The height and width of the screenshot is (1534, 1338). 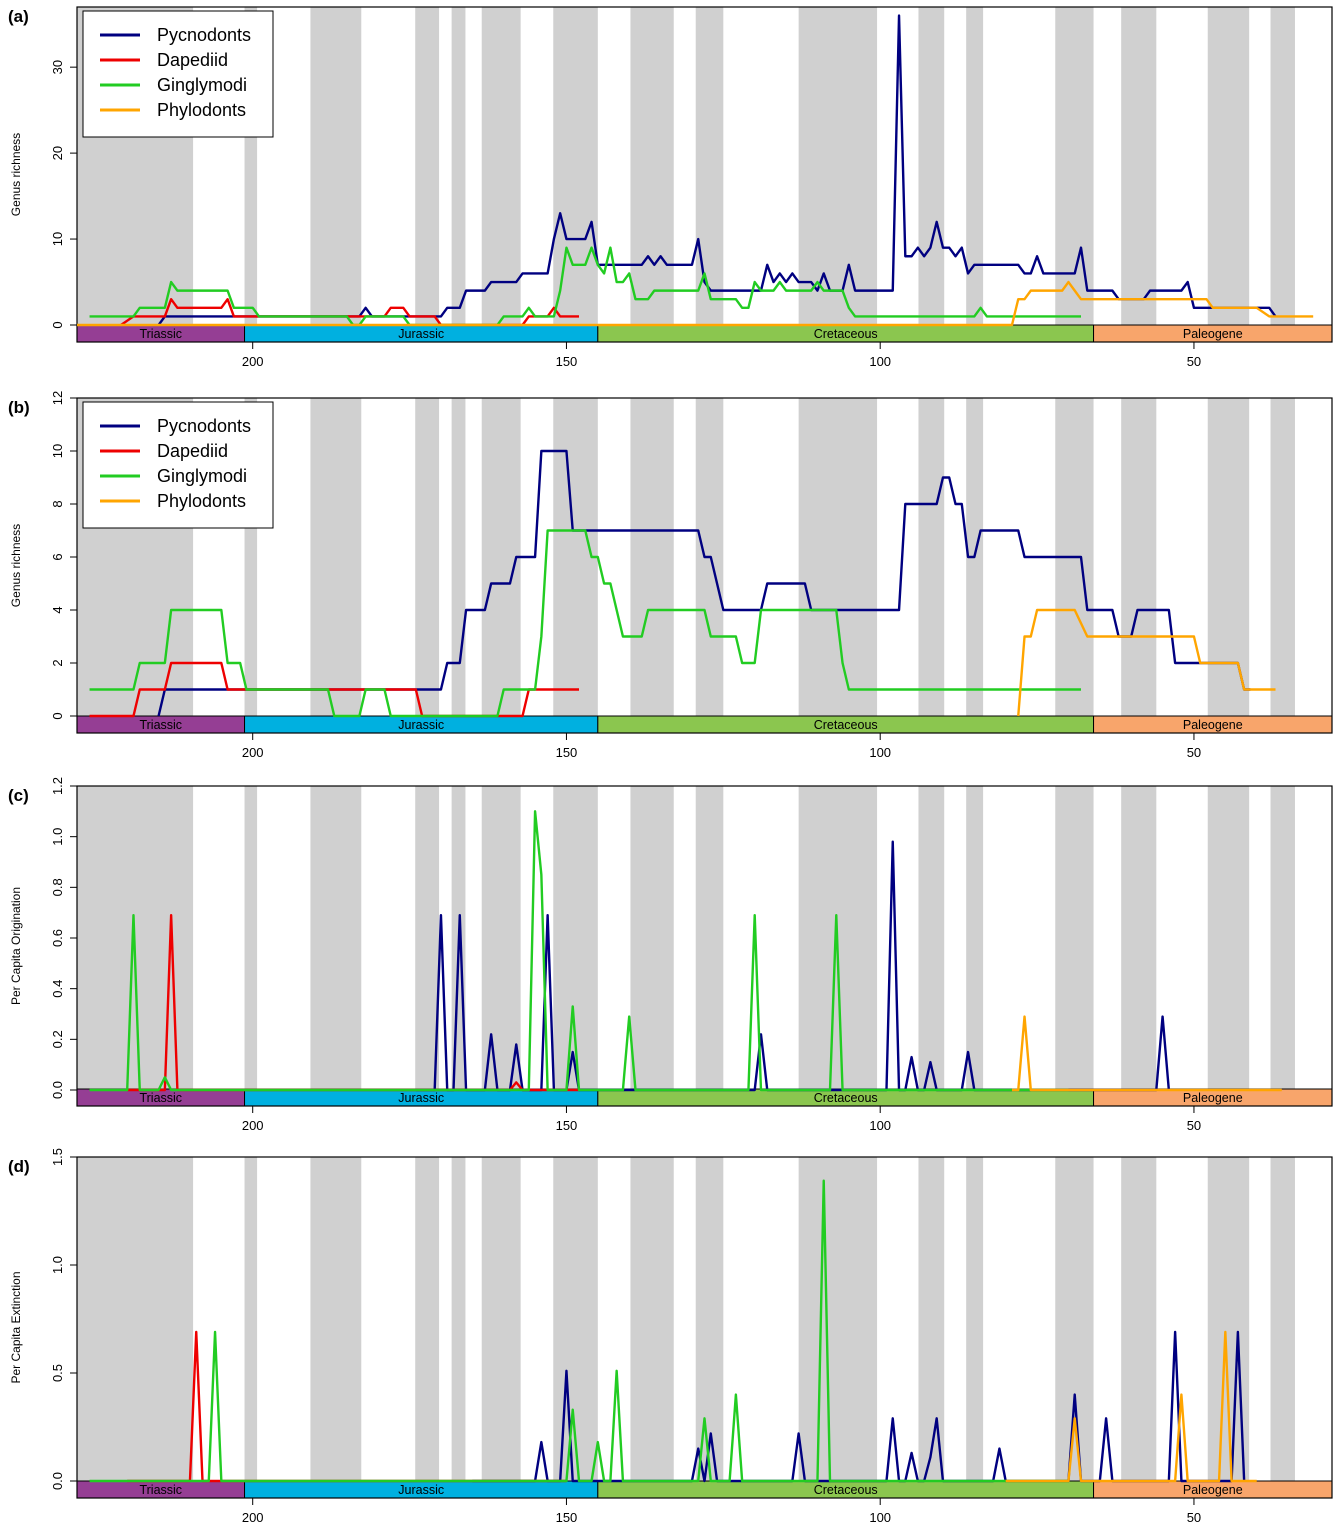 I want to click on y-tick-label: 0.8, so click(x=57, y=887).